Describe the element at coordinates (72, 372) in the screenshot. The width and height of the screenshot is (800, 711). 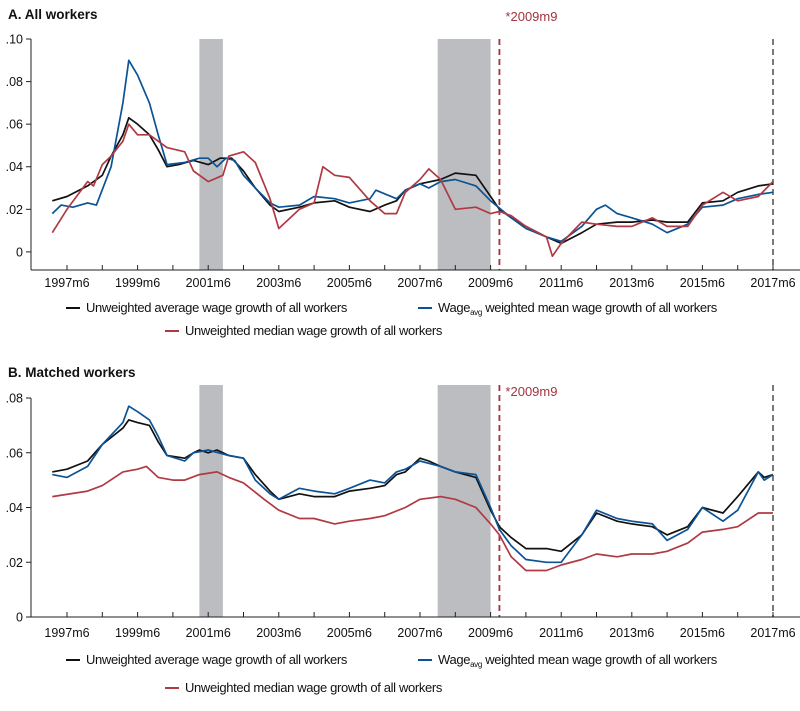
I see `panel-title: B. Matched workers` at that location.